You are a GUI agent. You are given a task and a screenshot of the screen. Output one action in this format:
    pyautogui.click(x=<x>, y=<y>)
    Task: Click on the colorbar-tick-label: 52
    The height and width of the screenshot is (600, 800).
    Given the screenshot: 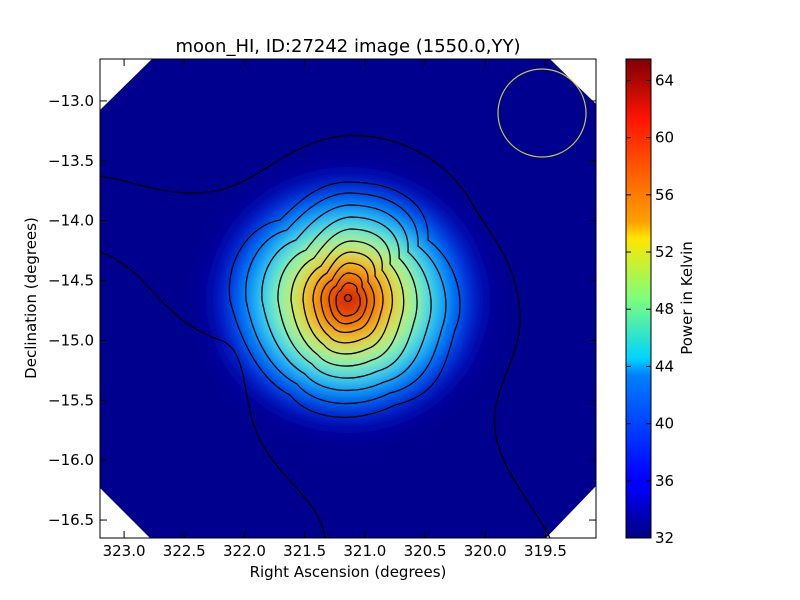 What is the action you would take?
    pyautogui.click(x=664, y=252)
    